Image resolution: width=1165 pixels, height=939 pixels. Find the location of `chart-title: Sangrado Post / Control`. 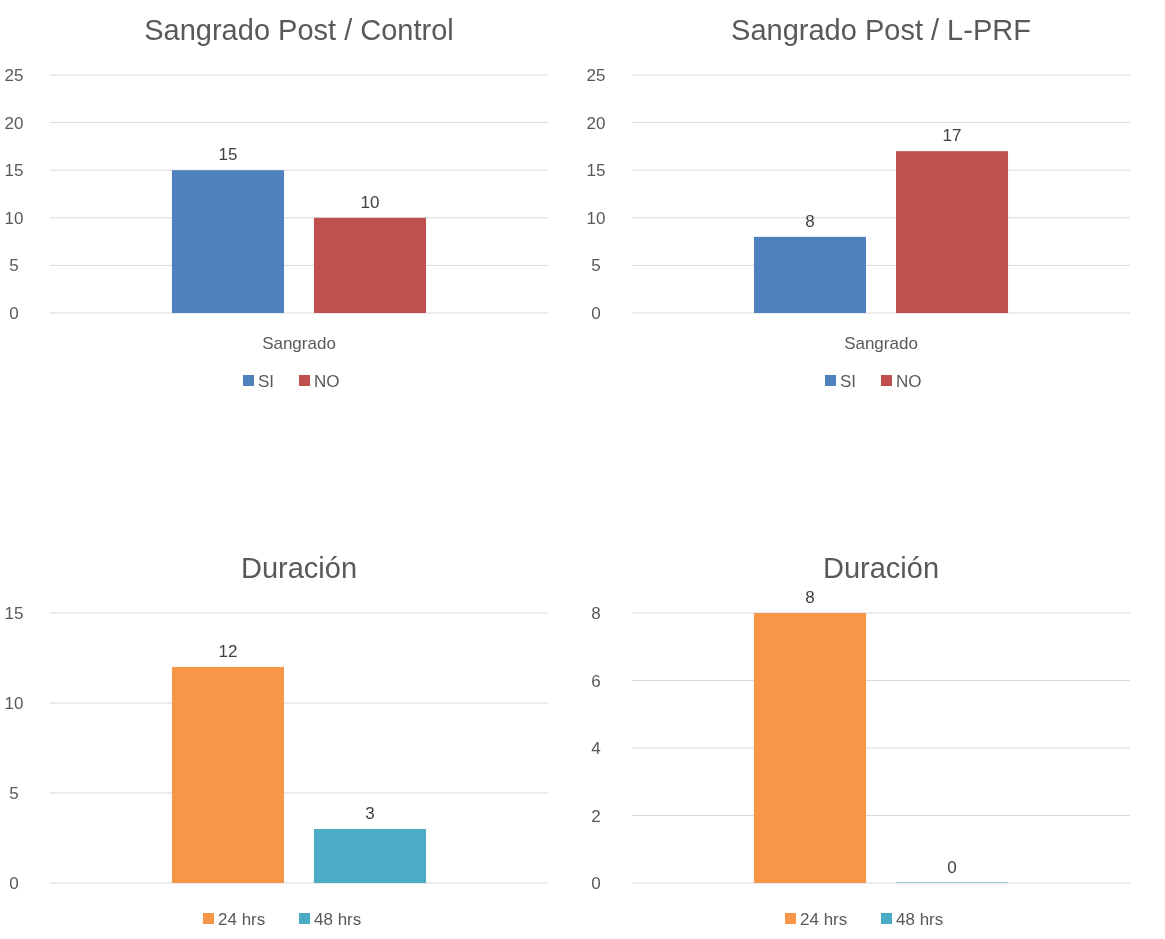

chart-title: Sangrado Post / Control is located at coordinates (299, 30).